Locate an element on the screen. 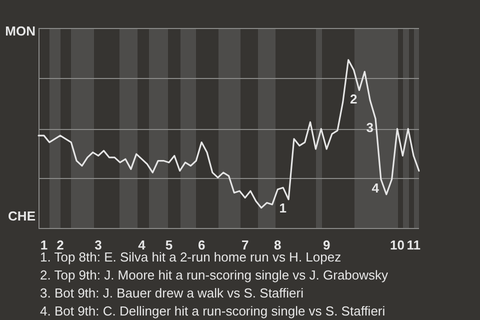 The image size is (480, 320). annotation: 1 is located at coordinates (283, 208).